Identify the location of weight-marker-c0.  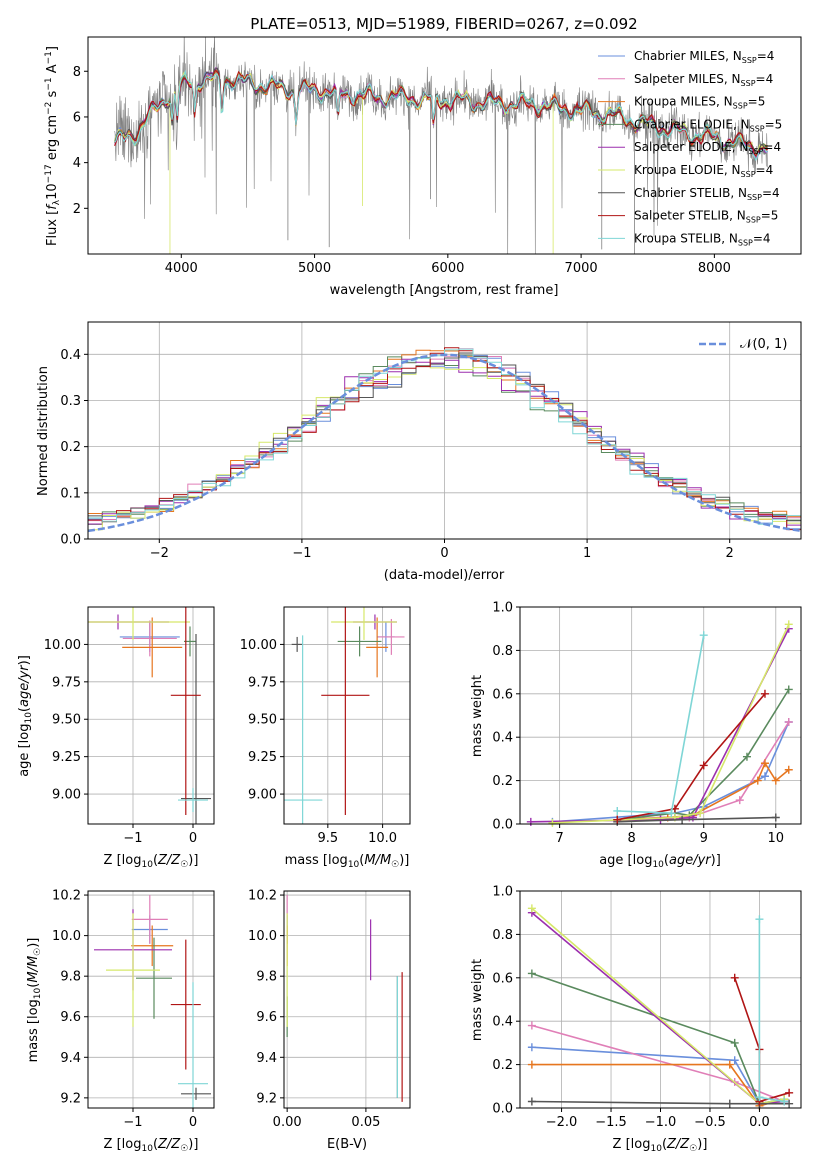
(764, 776).